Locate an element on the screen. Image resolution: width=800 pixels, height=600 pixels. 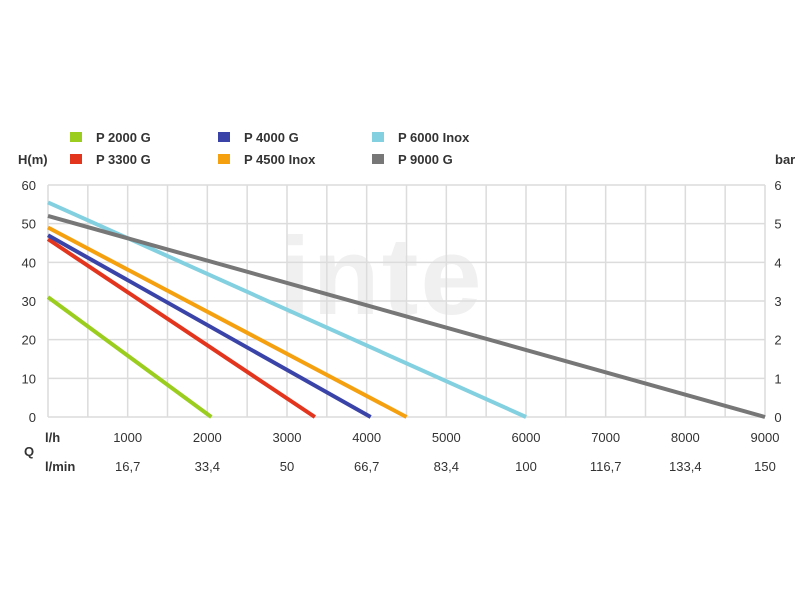
watermark-text: inte is located at coordinates (382, 276).